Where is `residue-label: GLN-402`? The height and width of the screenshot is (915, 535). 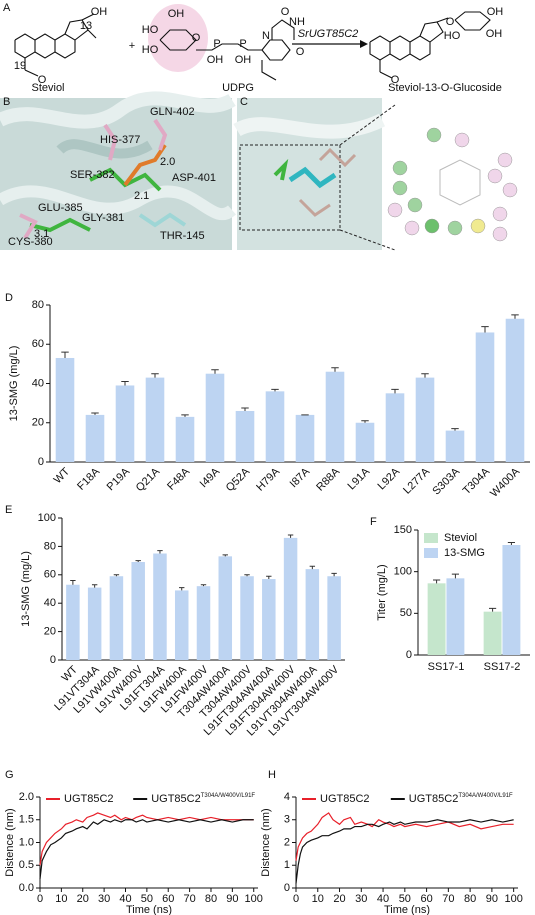
residue-label: GLN-402 is located at coordinates (172, 112).